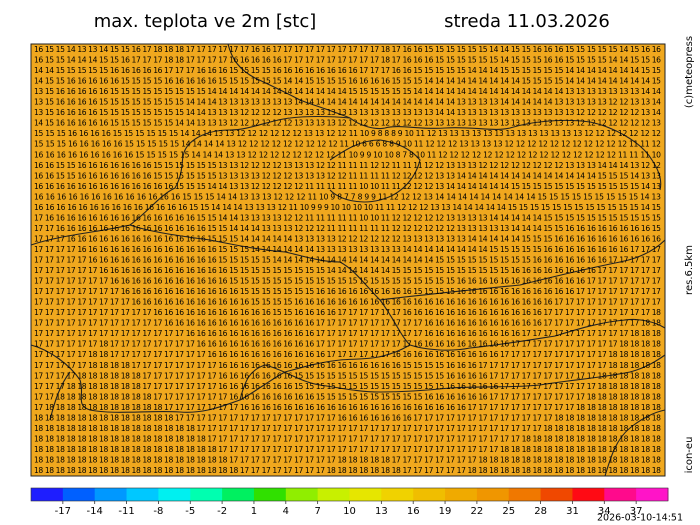 The width and height of the screenshot is (700, 525). I want to click on run-timestamp: 2026-03-10-14:51, so click(640, 518).